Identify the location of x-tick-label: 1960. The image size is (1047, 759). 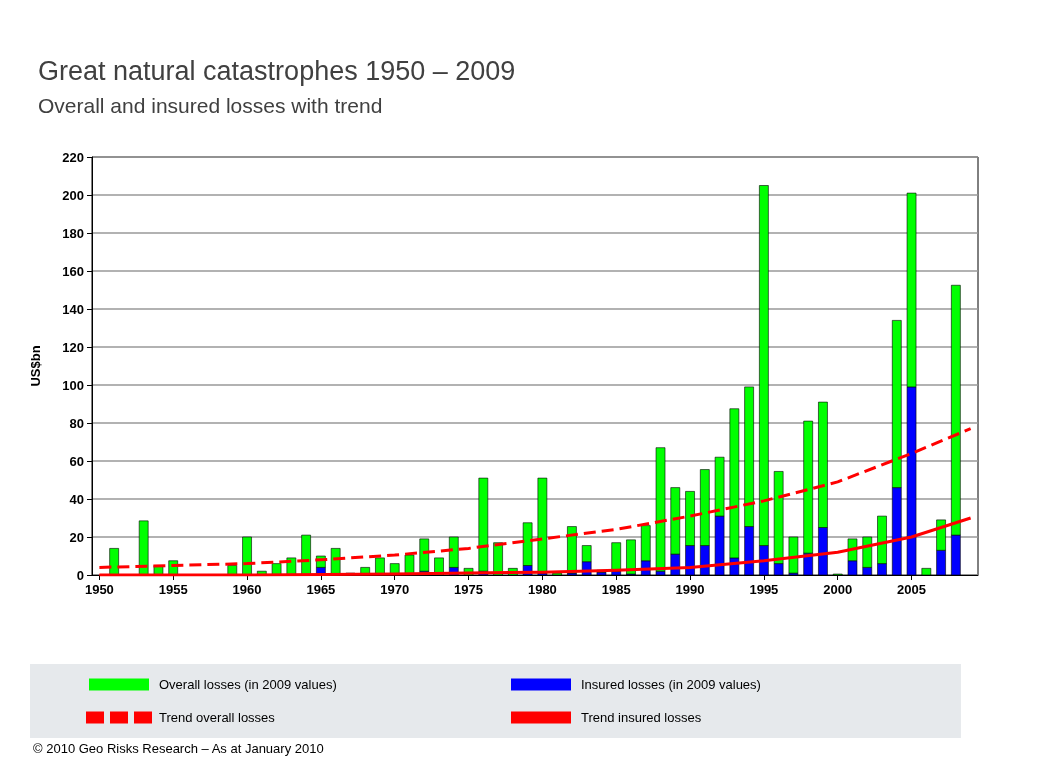
(247, 589).